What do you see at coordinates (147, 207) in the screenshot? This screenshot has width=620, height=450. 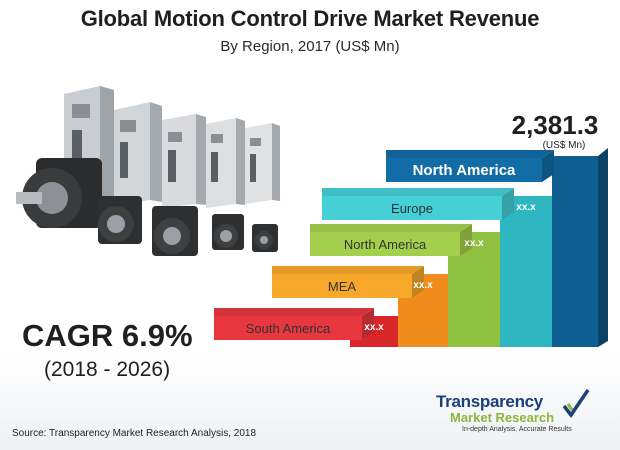 I see `servo-motors-illustration` at bounding box center [147, 207].